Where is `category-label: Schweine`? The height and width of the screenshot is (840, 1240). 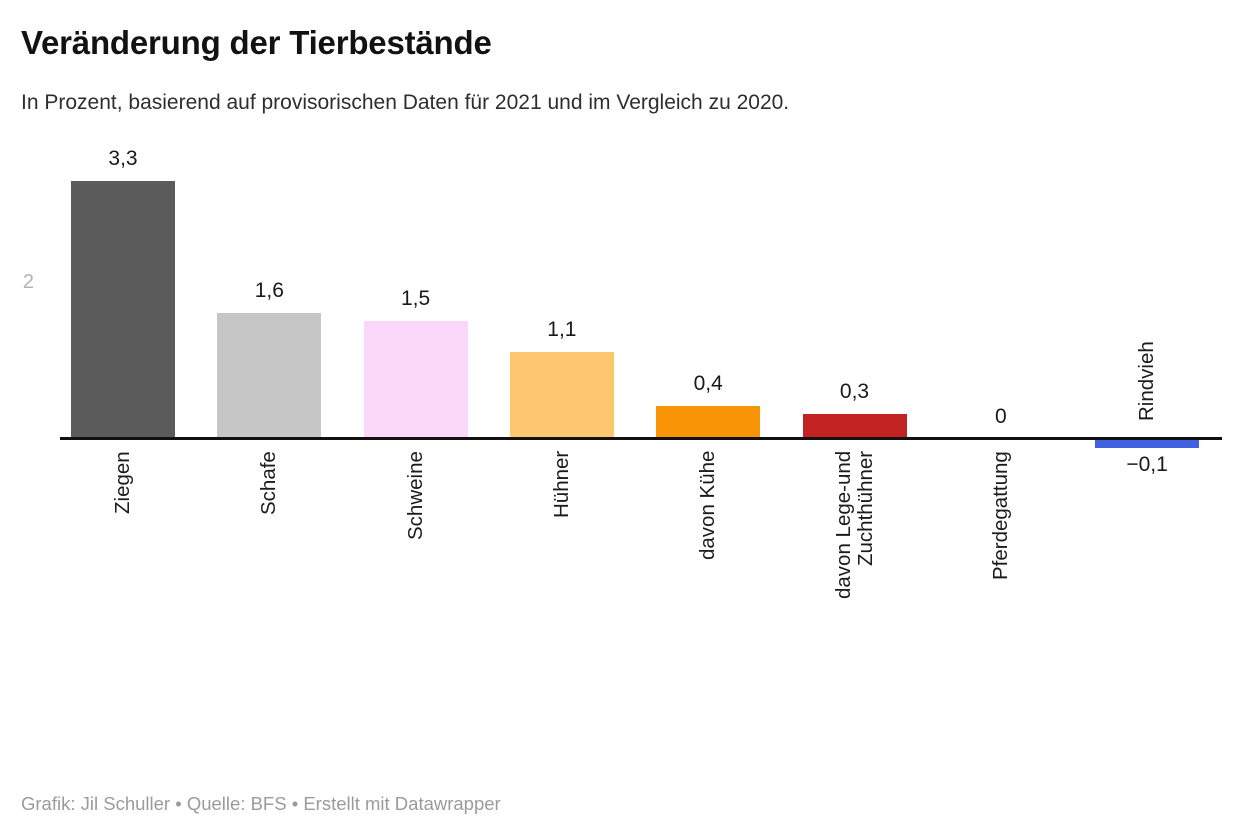 category-label: Schweine is located at coordinates (415, 495).